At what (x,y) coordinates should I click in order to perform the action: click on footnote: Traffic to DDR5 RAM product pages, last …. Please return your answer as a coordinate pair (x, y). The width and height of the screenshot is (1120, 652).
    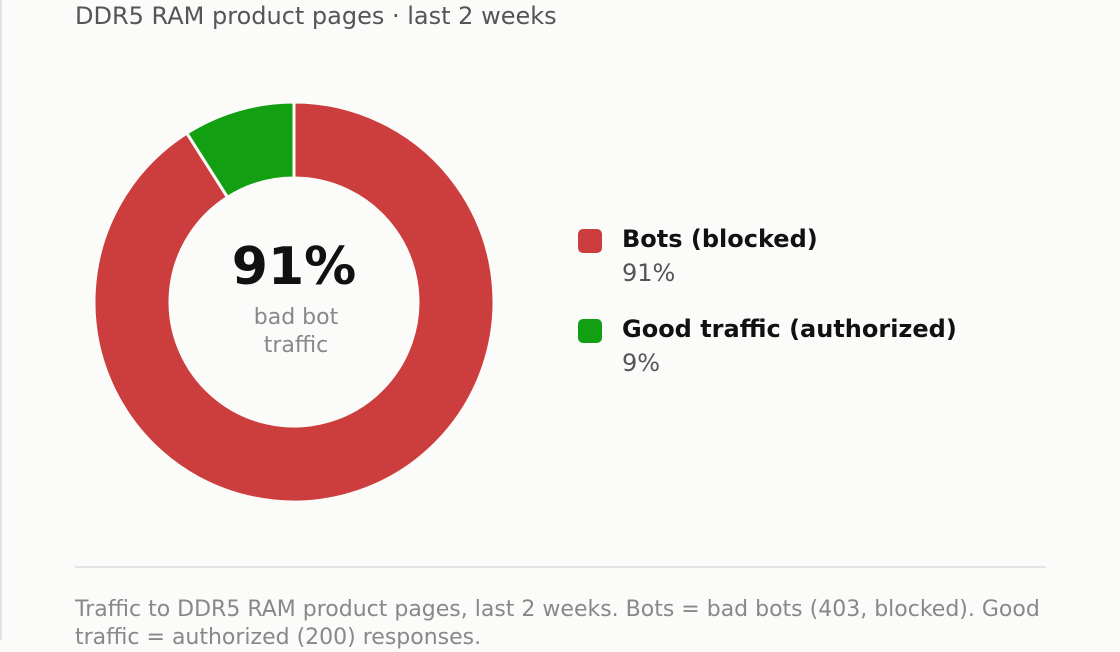
    Looking at the image, I should click on (557, 623).